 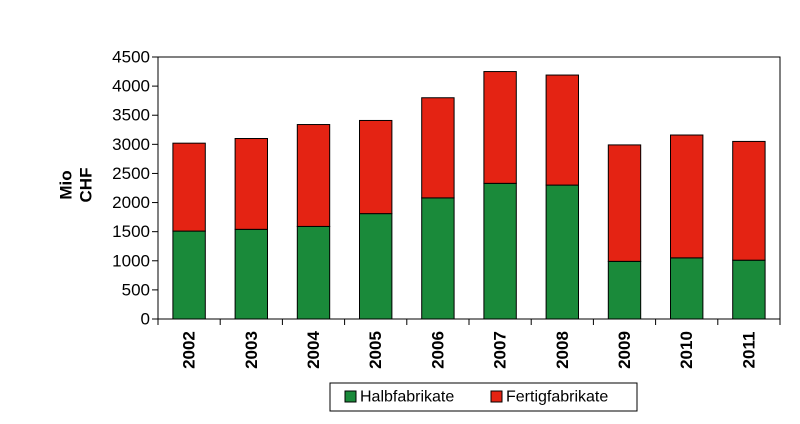 What do you see at coordinates (438, 258) in the screenshot?
I see `bar-halbfabrikate-2006` at bounding box center [438, 258].